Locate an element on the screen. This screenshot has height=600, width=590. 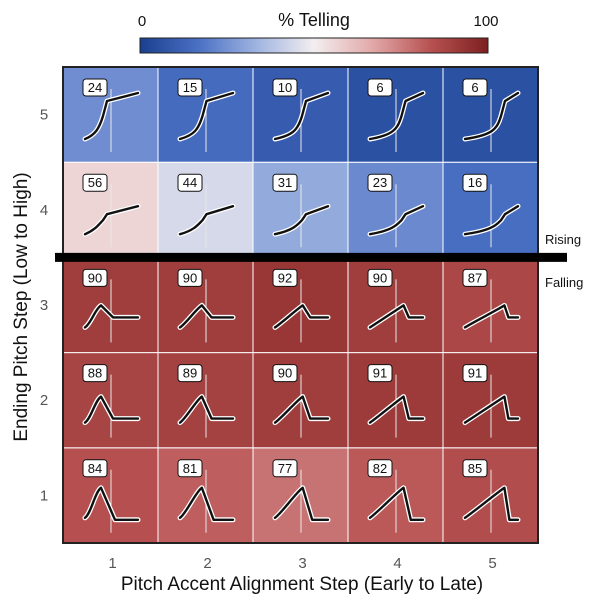
heatmap-cell: 77 is located at coordinates (300, 495).